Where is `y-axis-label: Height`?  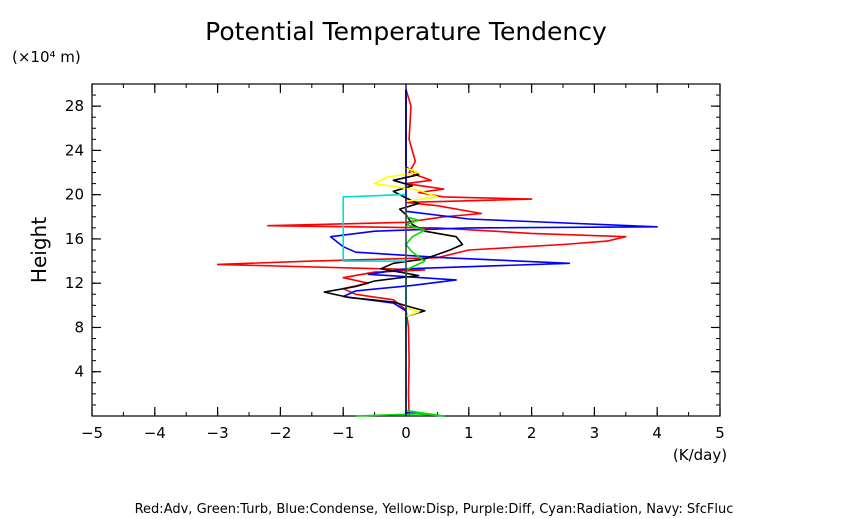 y-axis-label: Height is located at coordinates (39, 250).